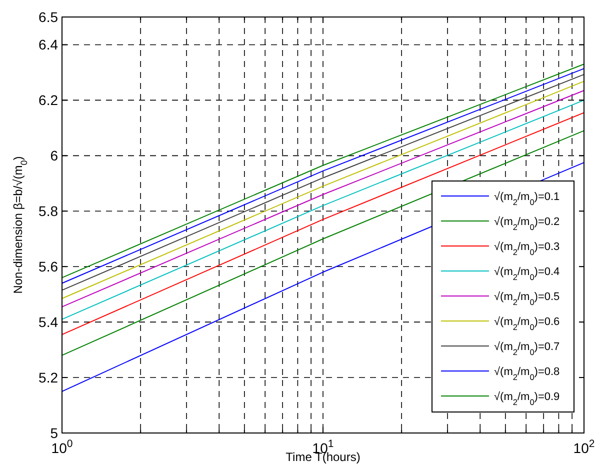 The image size is (602, 467). I want to click on y-tick-label: 5.8, so click(48, 211).